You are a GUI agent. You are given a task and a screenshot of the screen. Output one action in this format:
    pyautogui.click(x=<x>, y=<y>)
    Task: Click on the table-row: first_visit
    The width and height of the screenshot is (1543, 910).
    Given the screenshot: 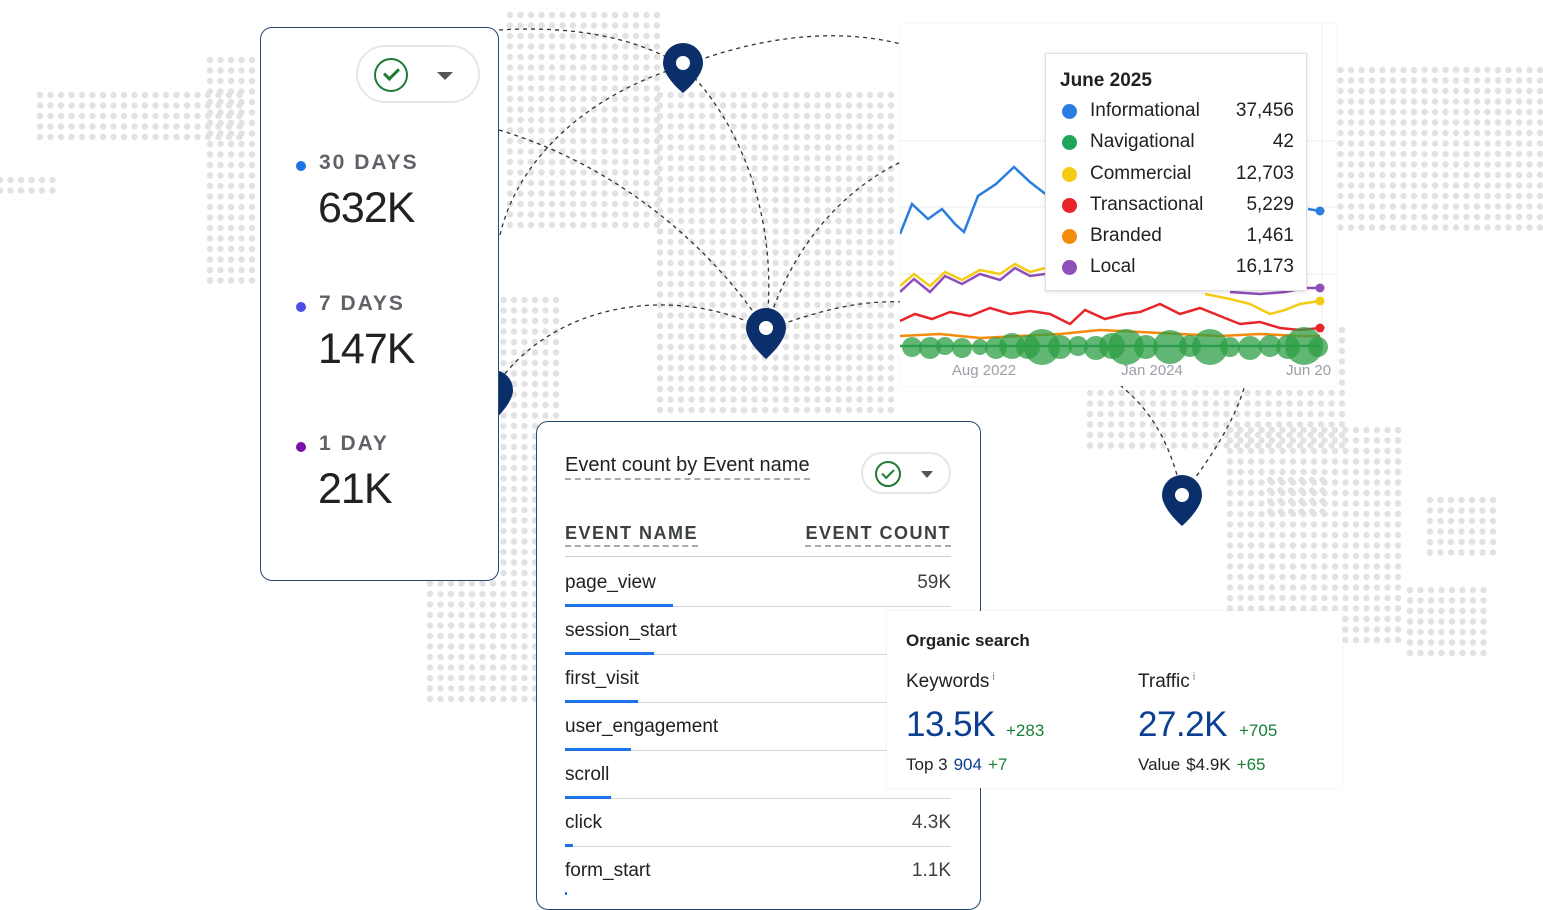 What is the action you would take?
    pyautogui.click(x=758, y=678)
    